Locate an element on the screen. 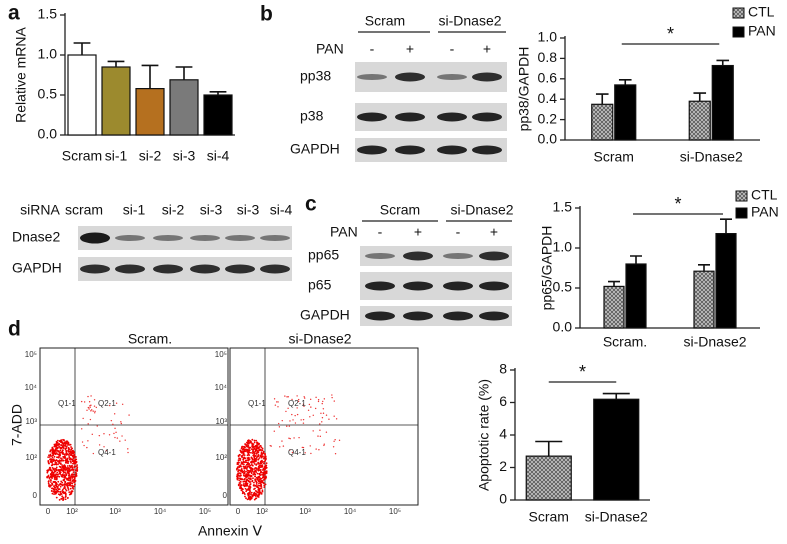  y-tick-label: 0.8 is located at coordinates (548, 57).